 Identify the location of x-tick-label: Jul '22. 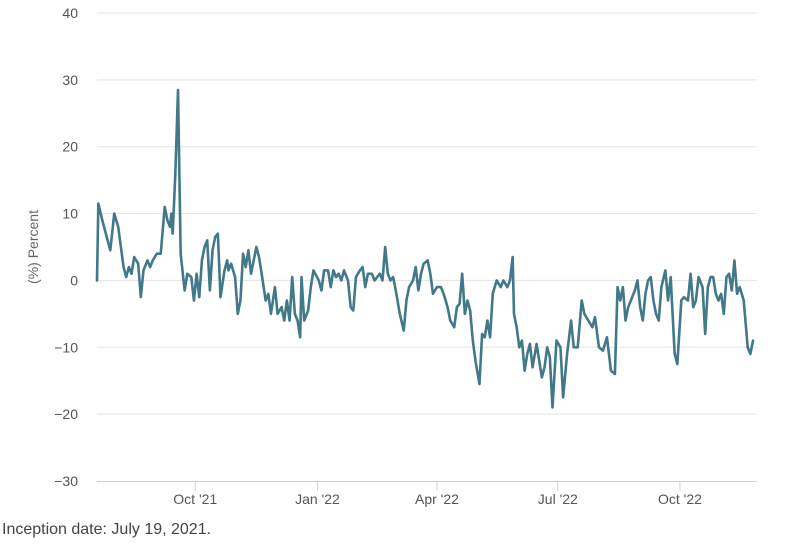
(558, 499).